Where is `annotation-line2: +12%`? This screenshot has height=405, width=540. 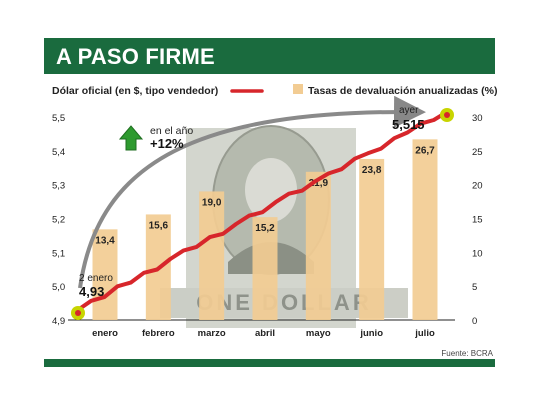 annotation-line2: +12% is located at coordinates (167, 143).